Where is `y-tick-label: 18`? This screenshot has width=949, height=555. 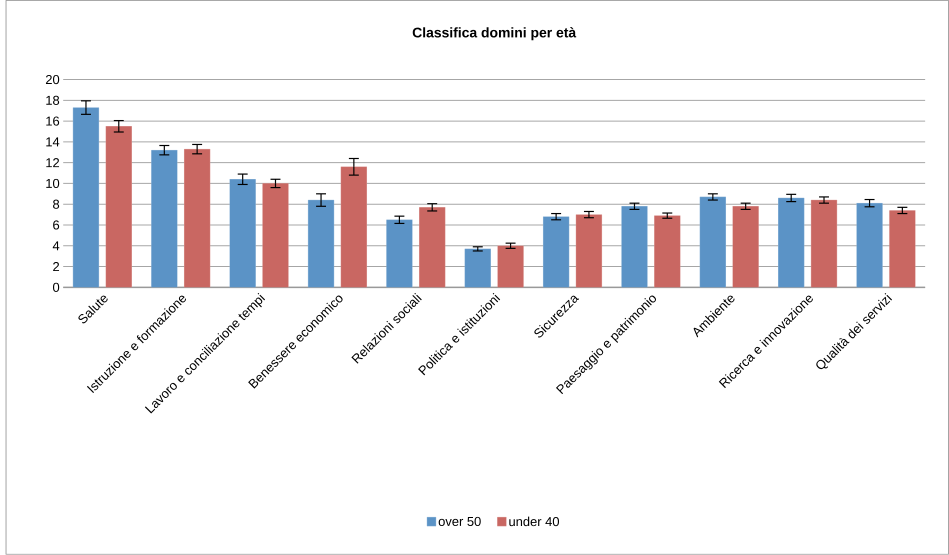 y-tick-label: 18 is located at coordinates (53, 101).